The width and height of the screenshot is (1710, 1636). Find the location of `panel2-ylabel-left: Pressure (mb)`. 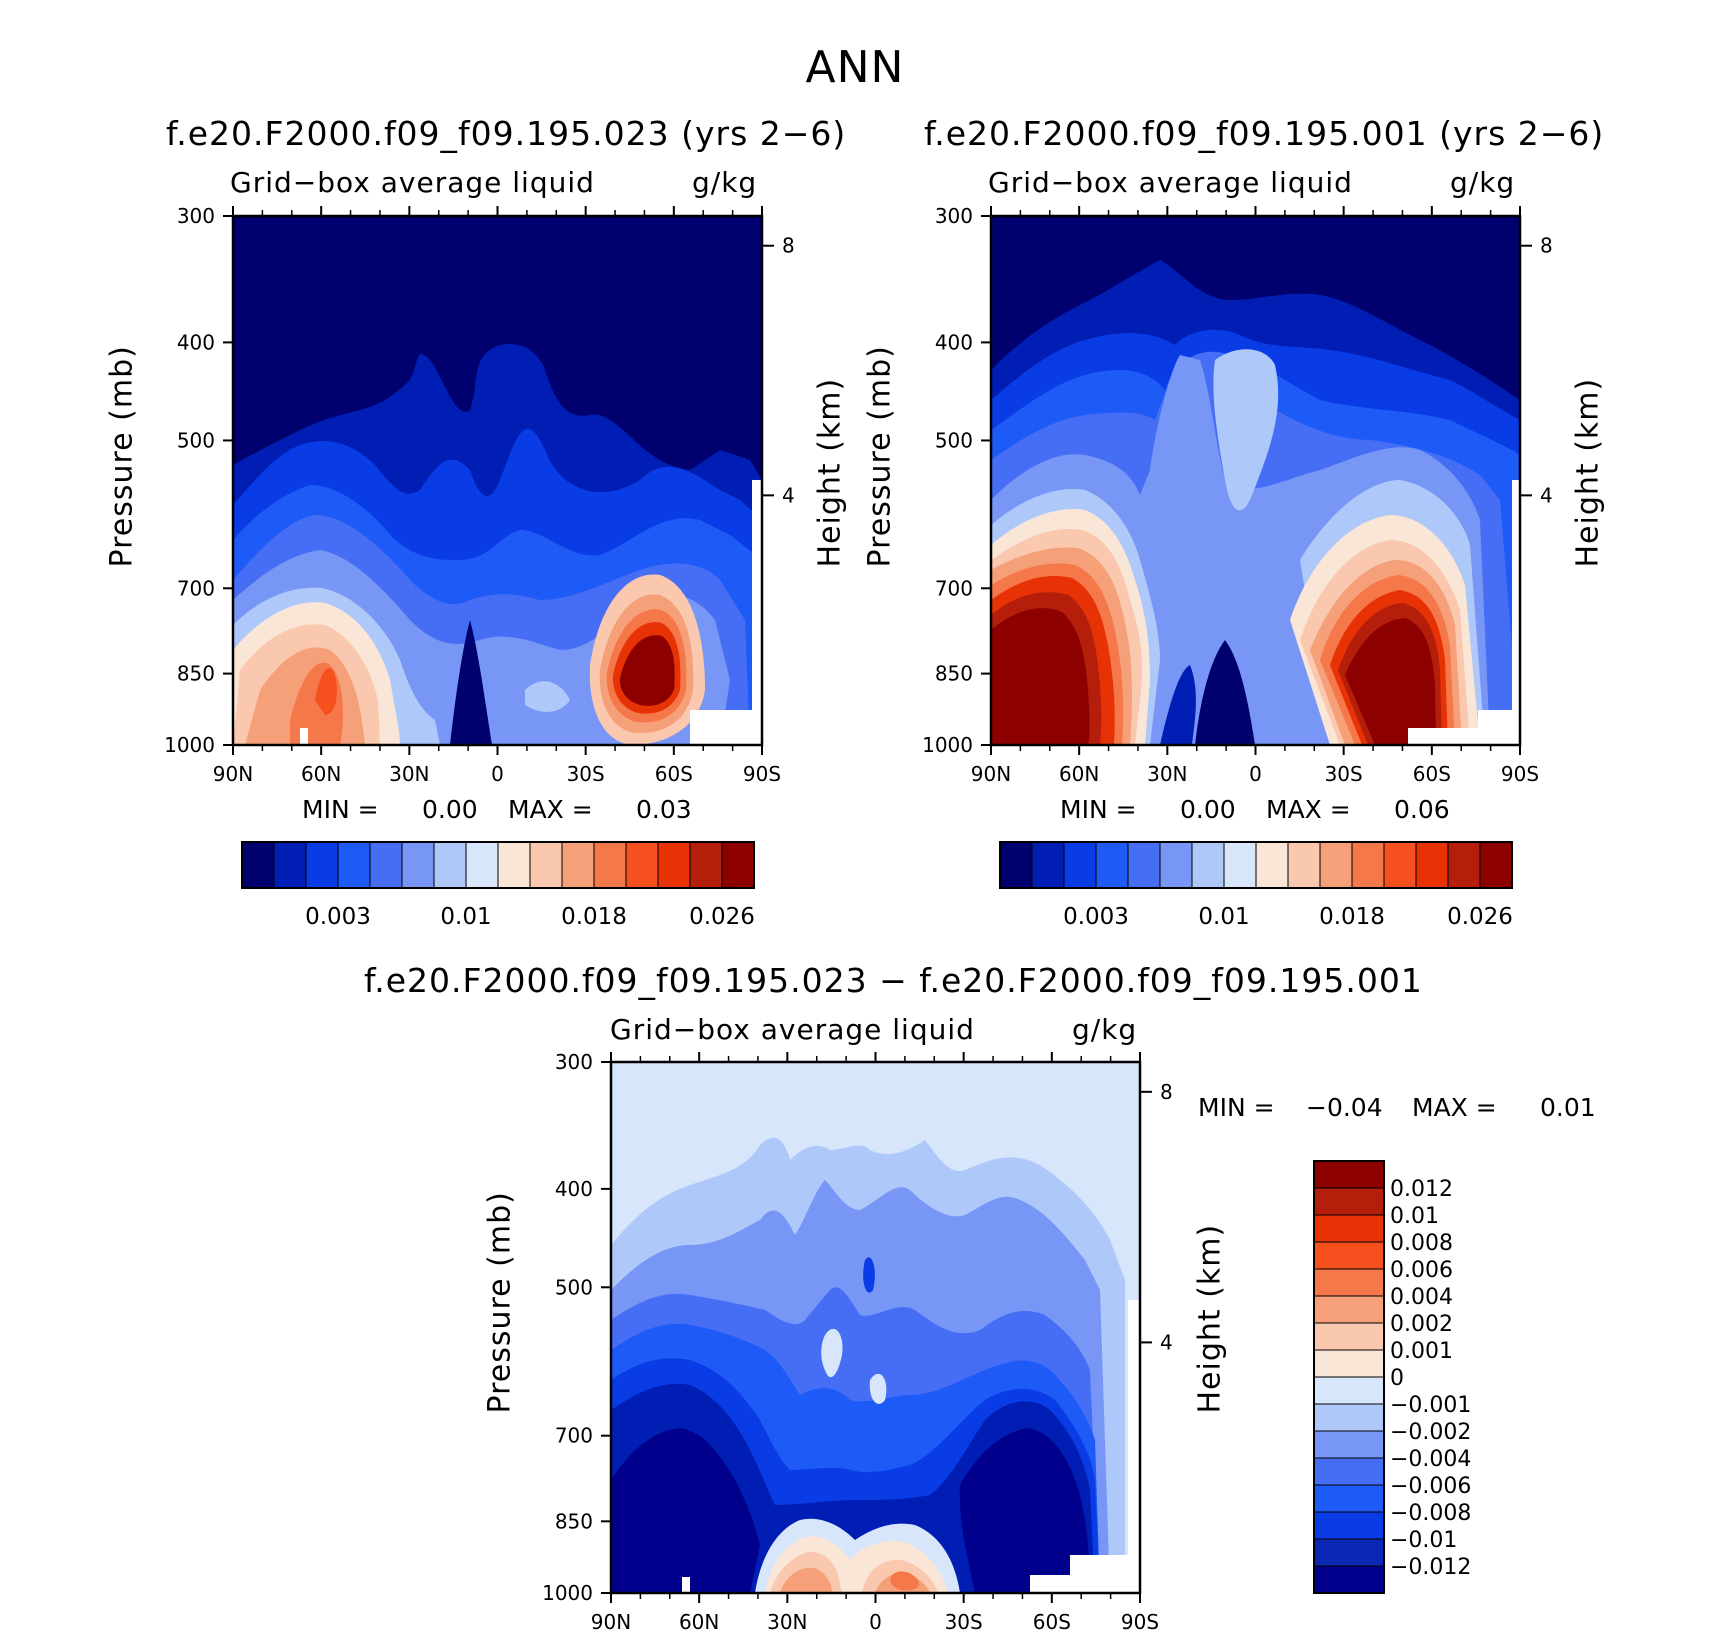

panel2-ylabel-left: Pressure (mb) is located at coordinates (880, 456).